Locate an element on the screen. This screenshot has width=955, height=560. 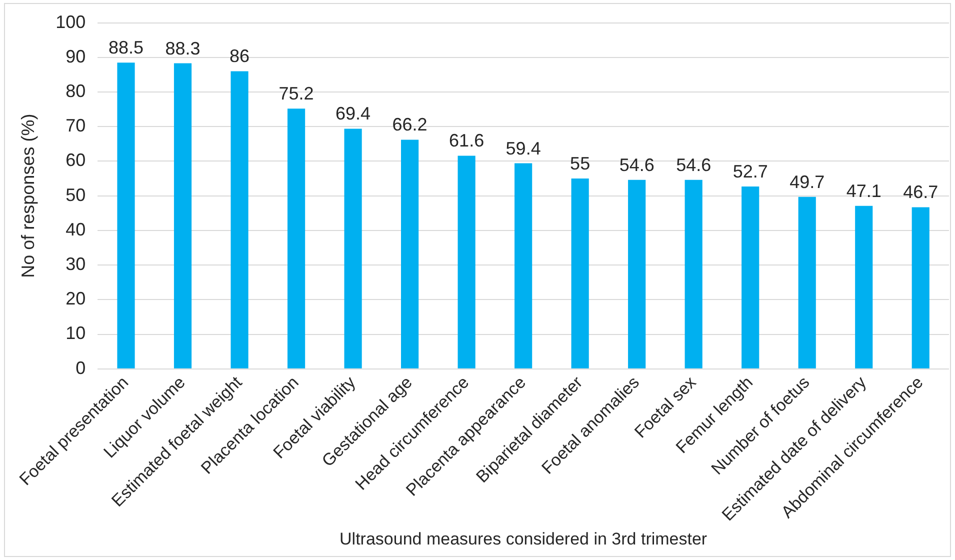
data-label: 59.4 is located at coordinates (523, 148).